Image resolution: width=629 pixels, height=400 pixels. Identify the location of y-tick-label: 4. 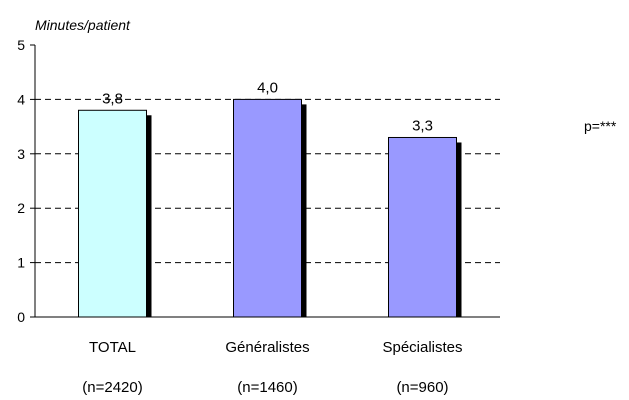
(21, 99).